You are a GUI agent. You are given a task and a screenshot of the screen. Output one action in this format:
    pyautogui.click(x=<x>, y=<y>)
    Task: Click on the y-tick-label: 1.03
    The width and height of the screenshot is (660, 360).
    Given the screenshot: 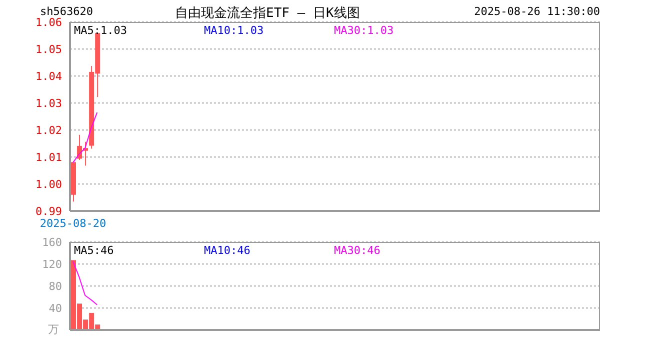 What is the action you would take?
    pyautogui.click(x=49, y=103)
    